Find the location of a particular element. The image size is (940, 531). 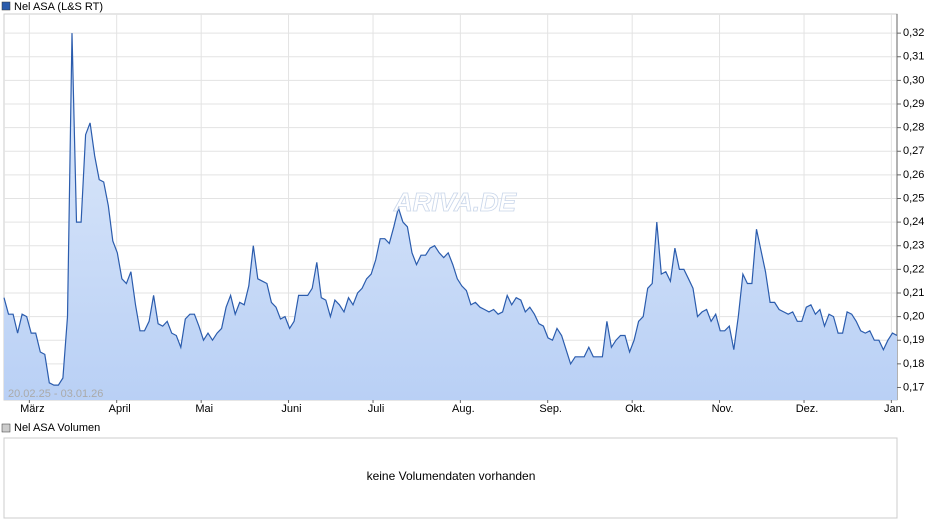

y-tick-label: 0,25 is located at coordinates (913, 198).